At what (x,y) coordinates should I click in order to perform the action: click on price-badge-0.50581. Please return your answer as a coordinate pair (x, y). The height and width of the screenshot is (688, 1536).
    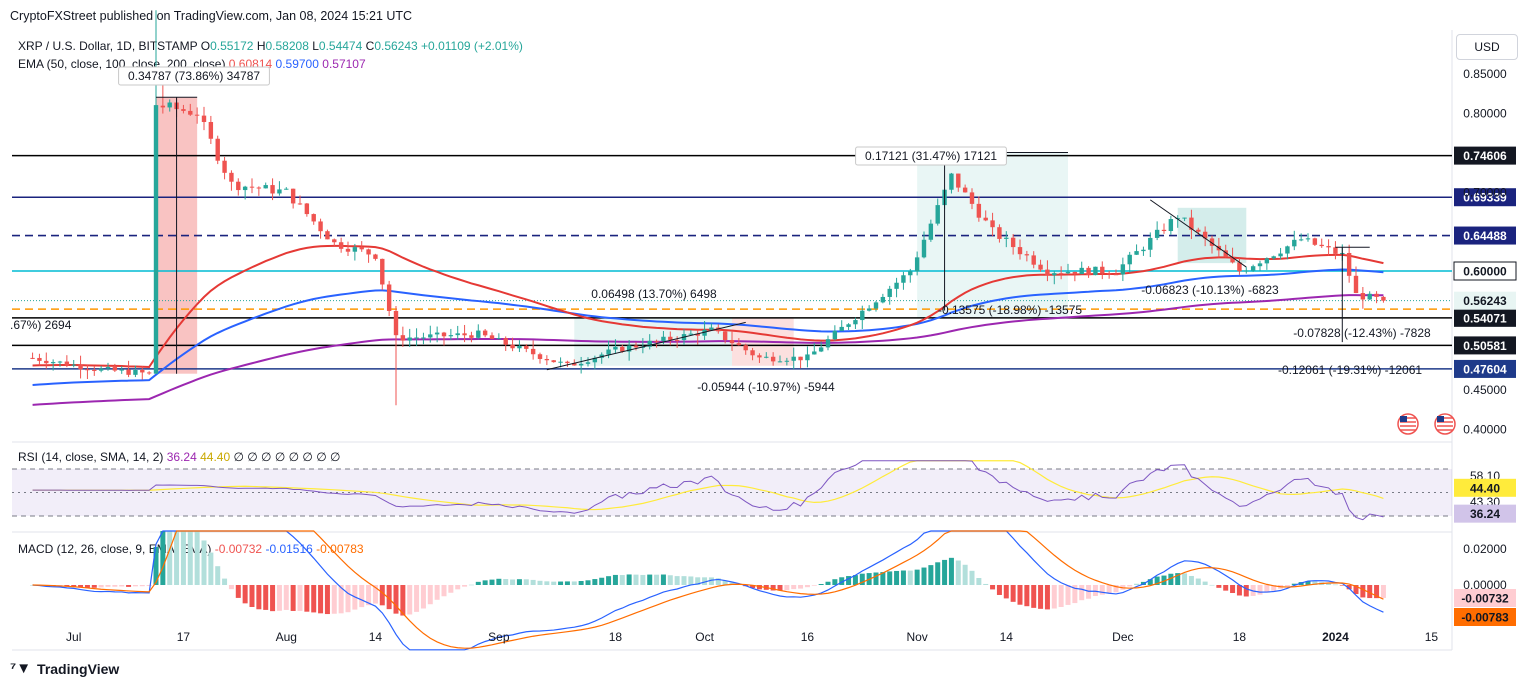
    Looking at the image, I should click on (1485, 345).